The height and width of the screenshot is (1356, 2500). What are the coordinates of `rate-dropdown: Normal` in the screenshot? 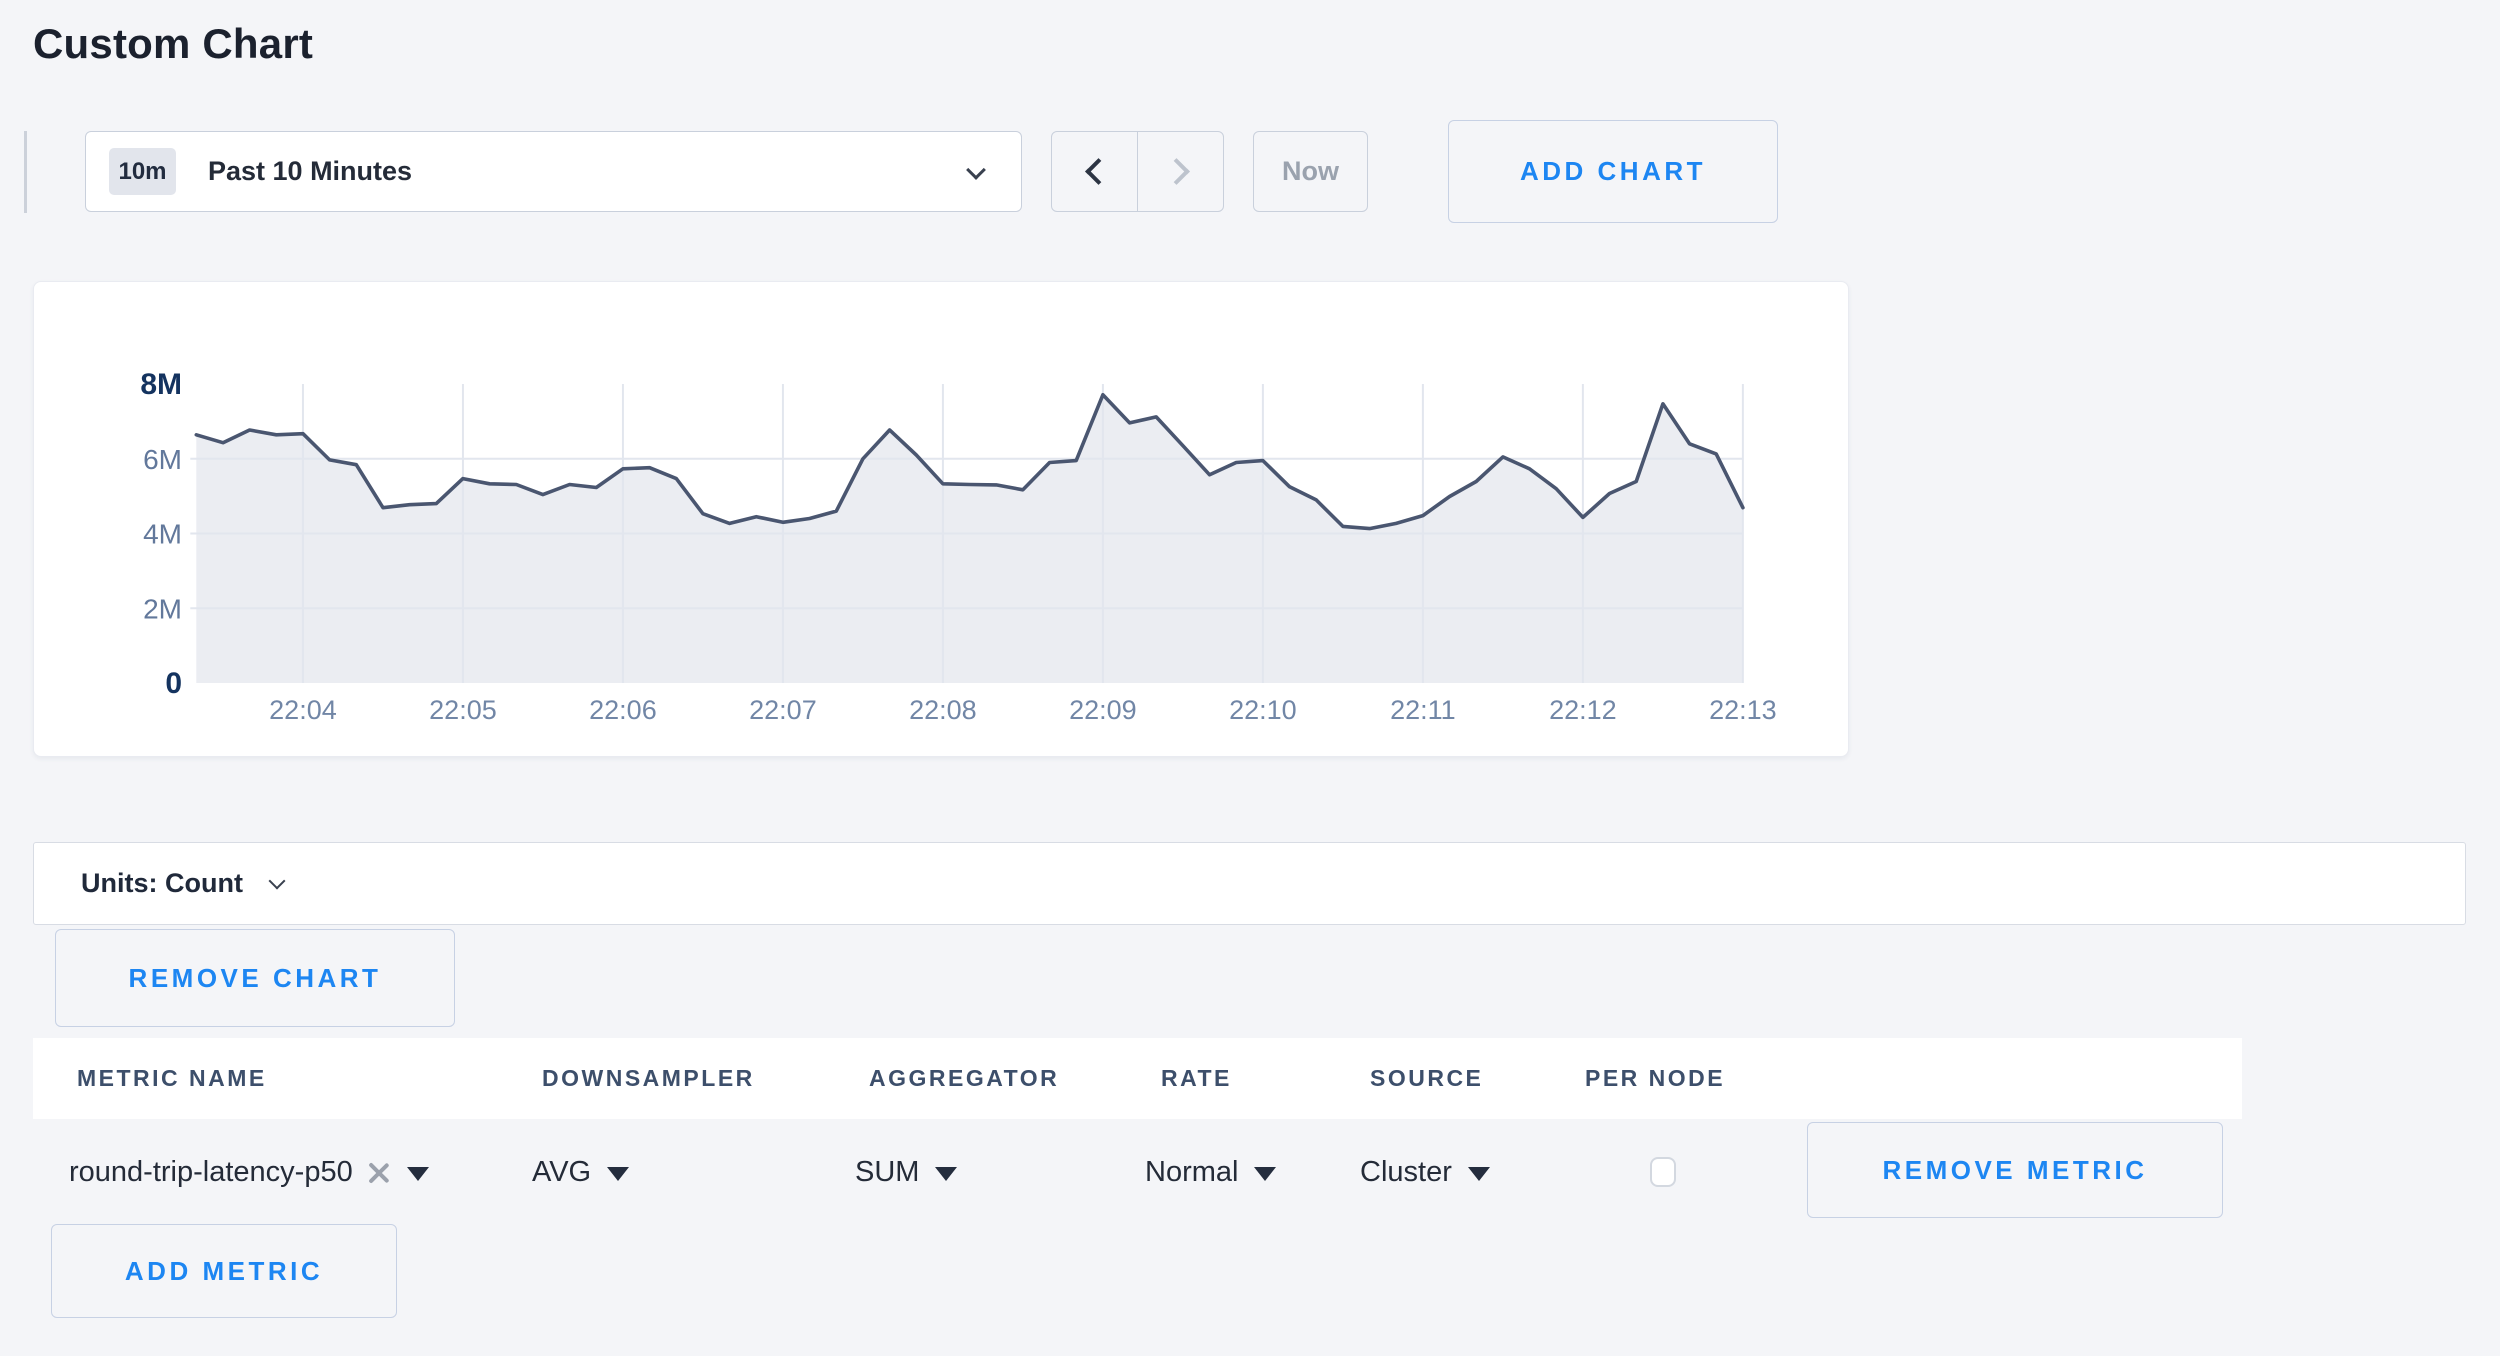 It's located at (1211, 1172).